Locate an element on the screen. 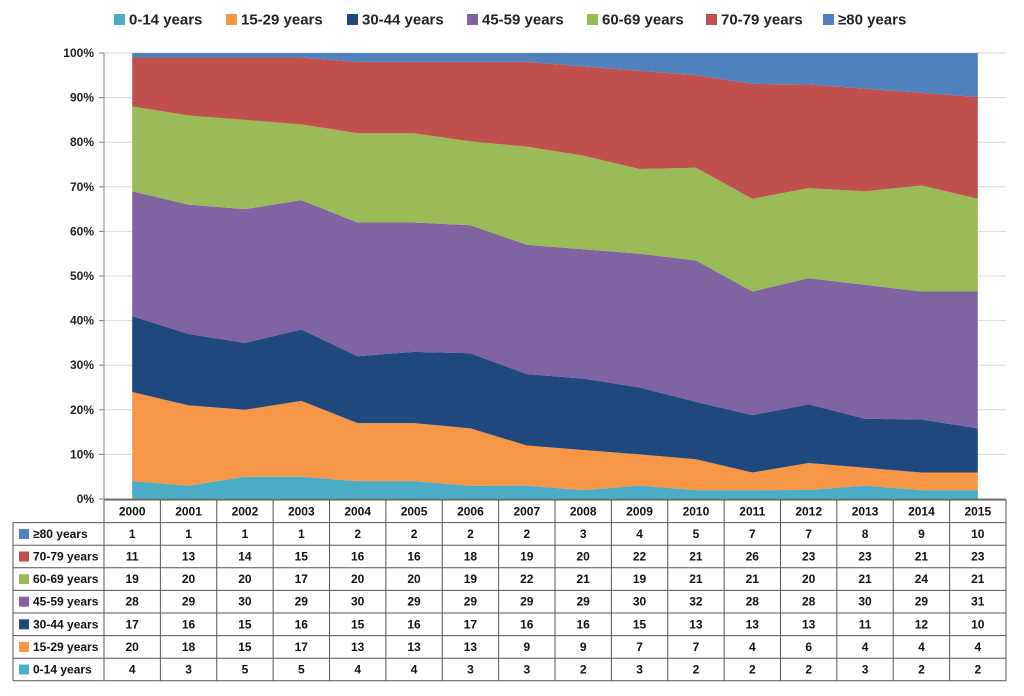 The width and height of the screenshot is (1024, 696). y-tick-label: 60% is located at coordinates (82, 231).